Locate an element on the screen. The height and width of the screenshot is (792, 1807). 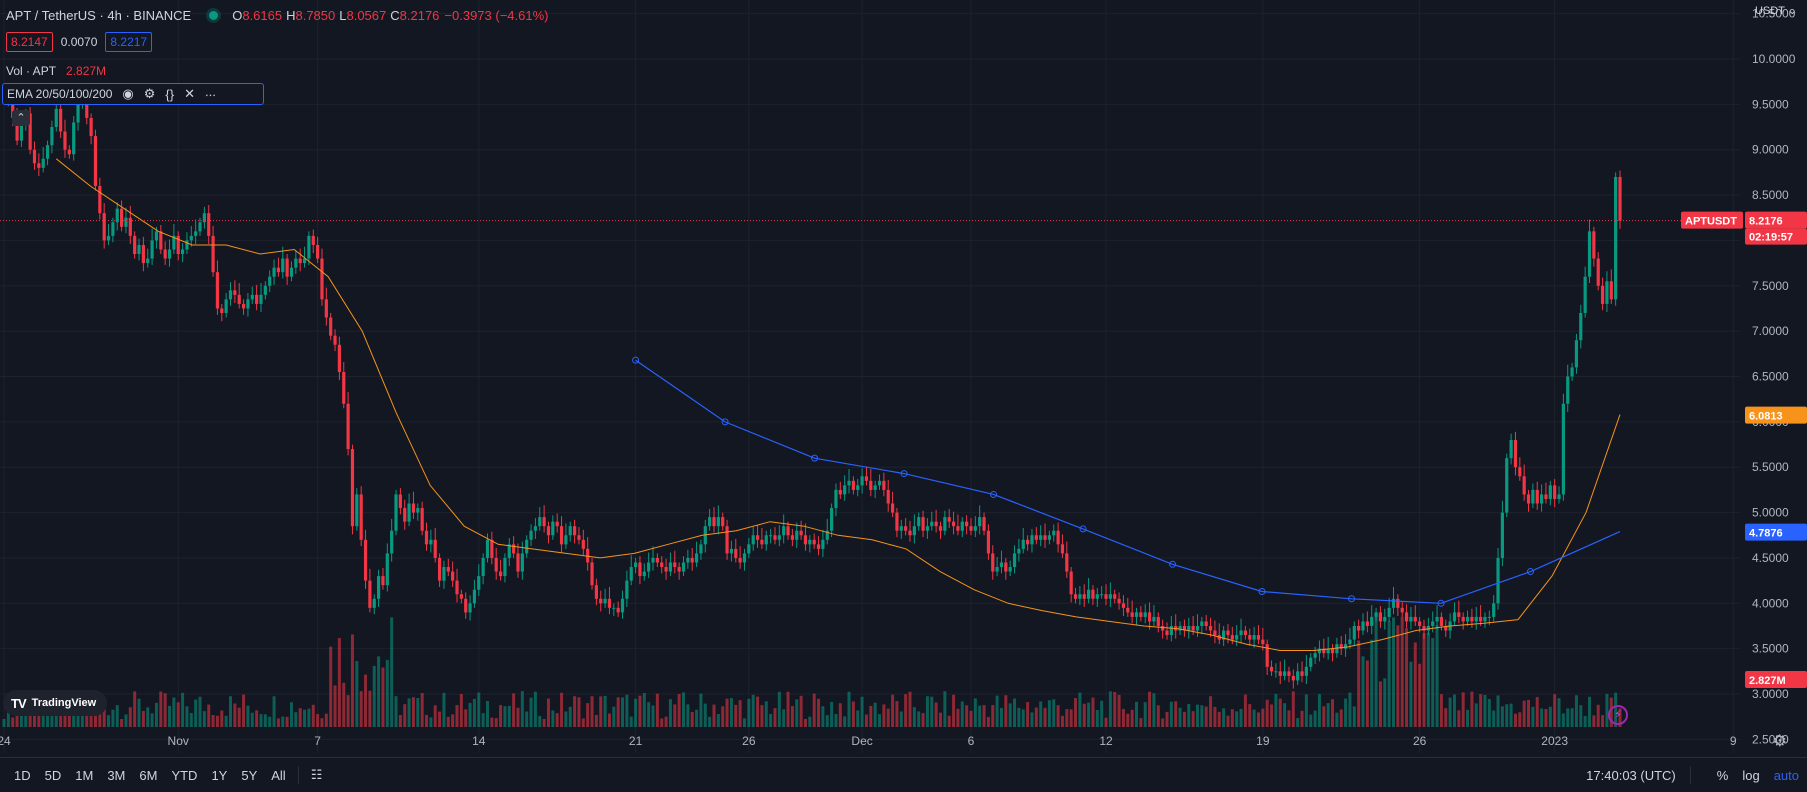
symbol-title: APT / TetherUS · 4h · BINANCE is located at coordinates (99, 15).